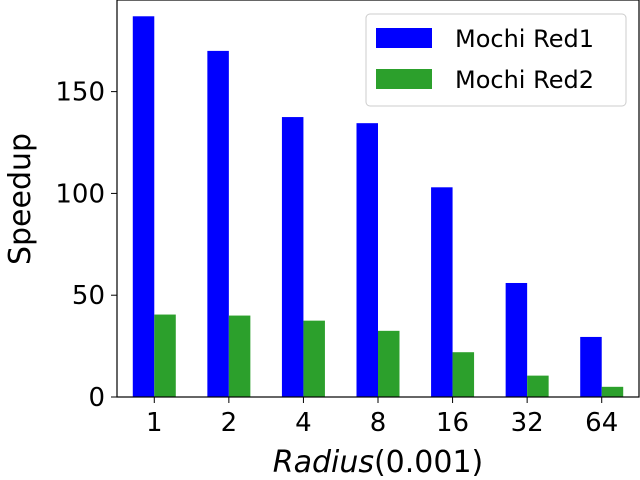 The image size is (640, 480). What do you see at coordinates (404, 79) in the screenshot?
I see `legend-swatch-mochi-red2` at bounding box center [404, 79].